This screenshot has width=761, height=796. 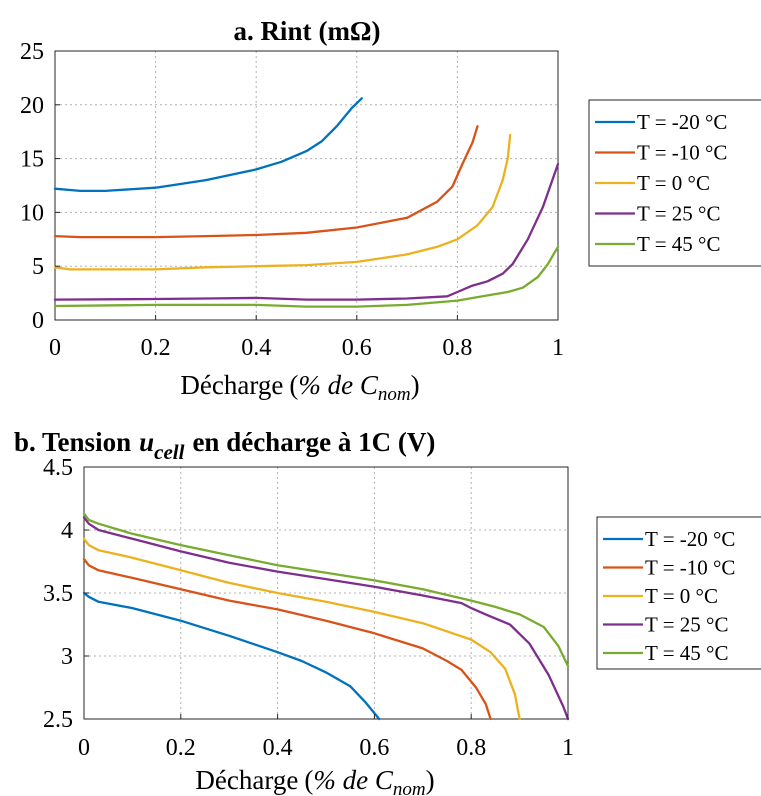 What do you see at coordinates (299, 387) in the screenshot?
I see `rint-chart-xlabel: Décharge (% de Cnom)` at bounding box center [299, 387].